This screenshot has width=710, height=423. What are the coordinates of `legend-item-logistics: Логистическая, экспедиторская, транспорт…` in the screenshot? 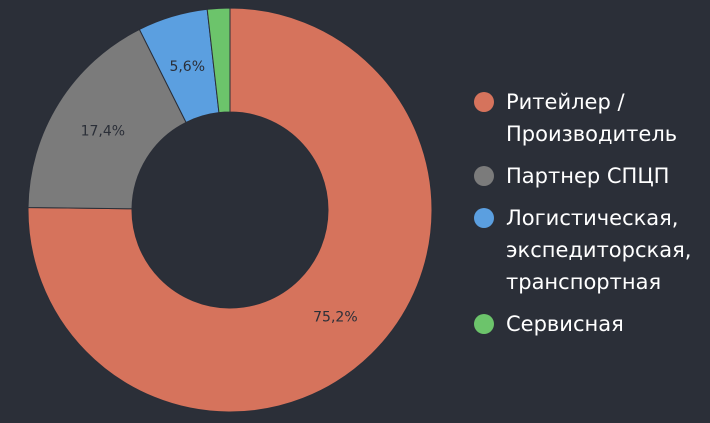 It's located at (589, 250).